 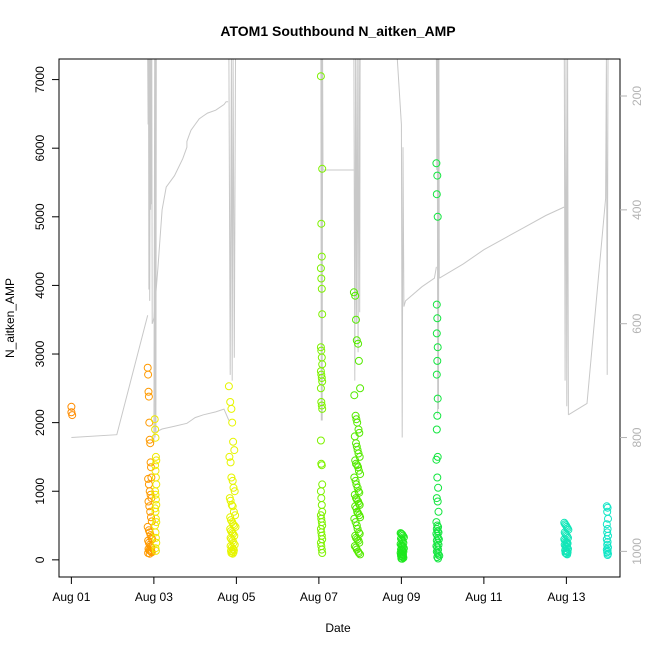 I want to click on x-tick-label: Aug 09, so click(x=401, y=597).